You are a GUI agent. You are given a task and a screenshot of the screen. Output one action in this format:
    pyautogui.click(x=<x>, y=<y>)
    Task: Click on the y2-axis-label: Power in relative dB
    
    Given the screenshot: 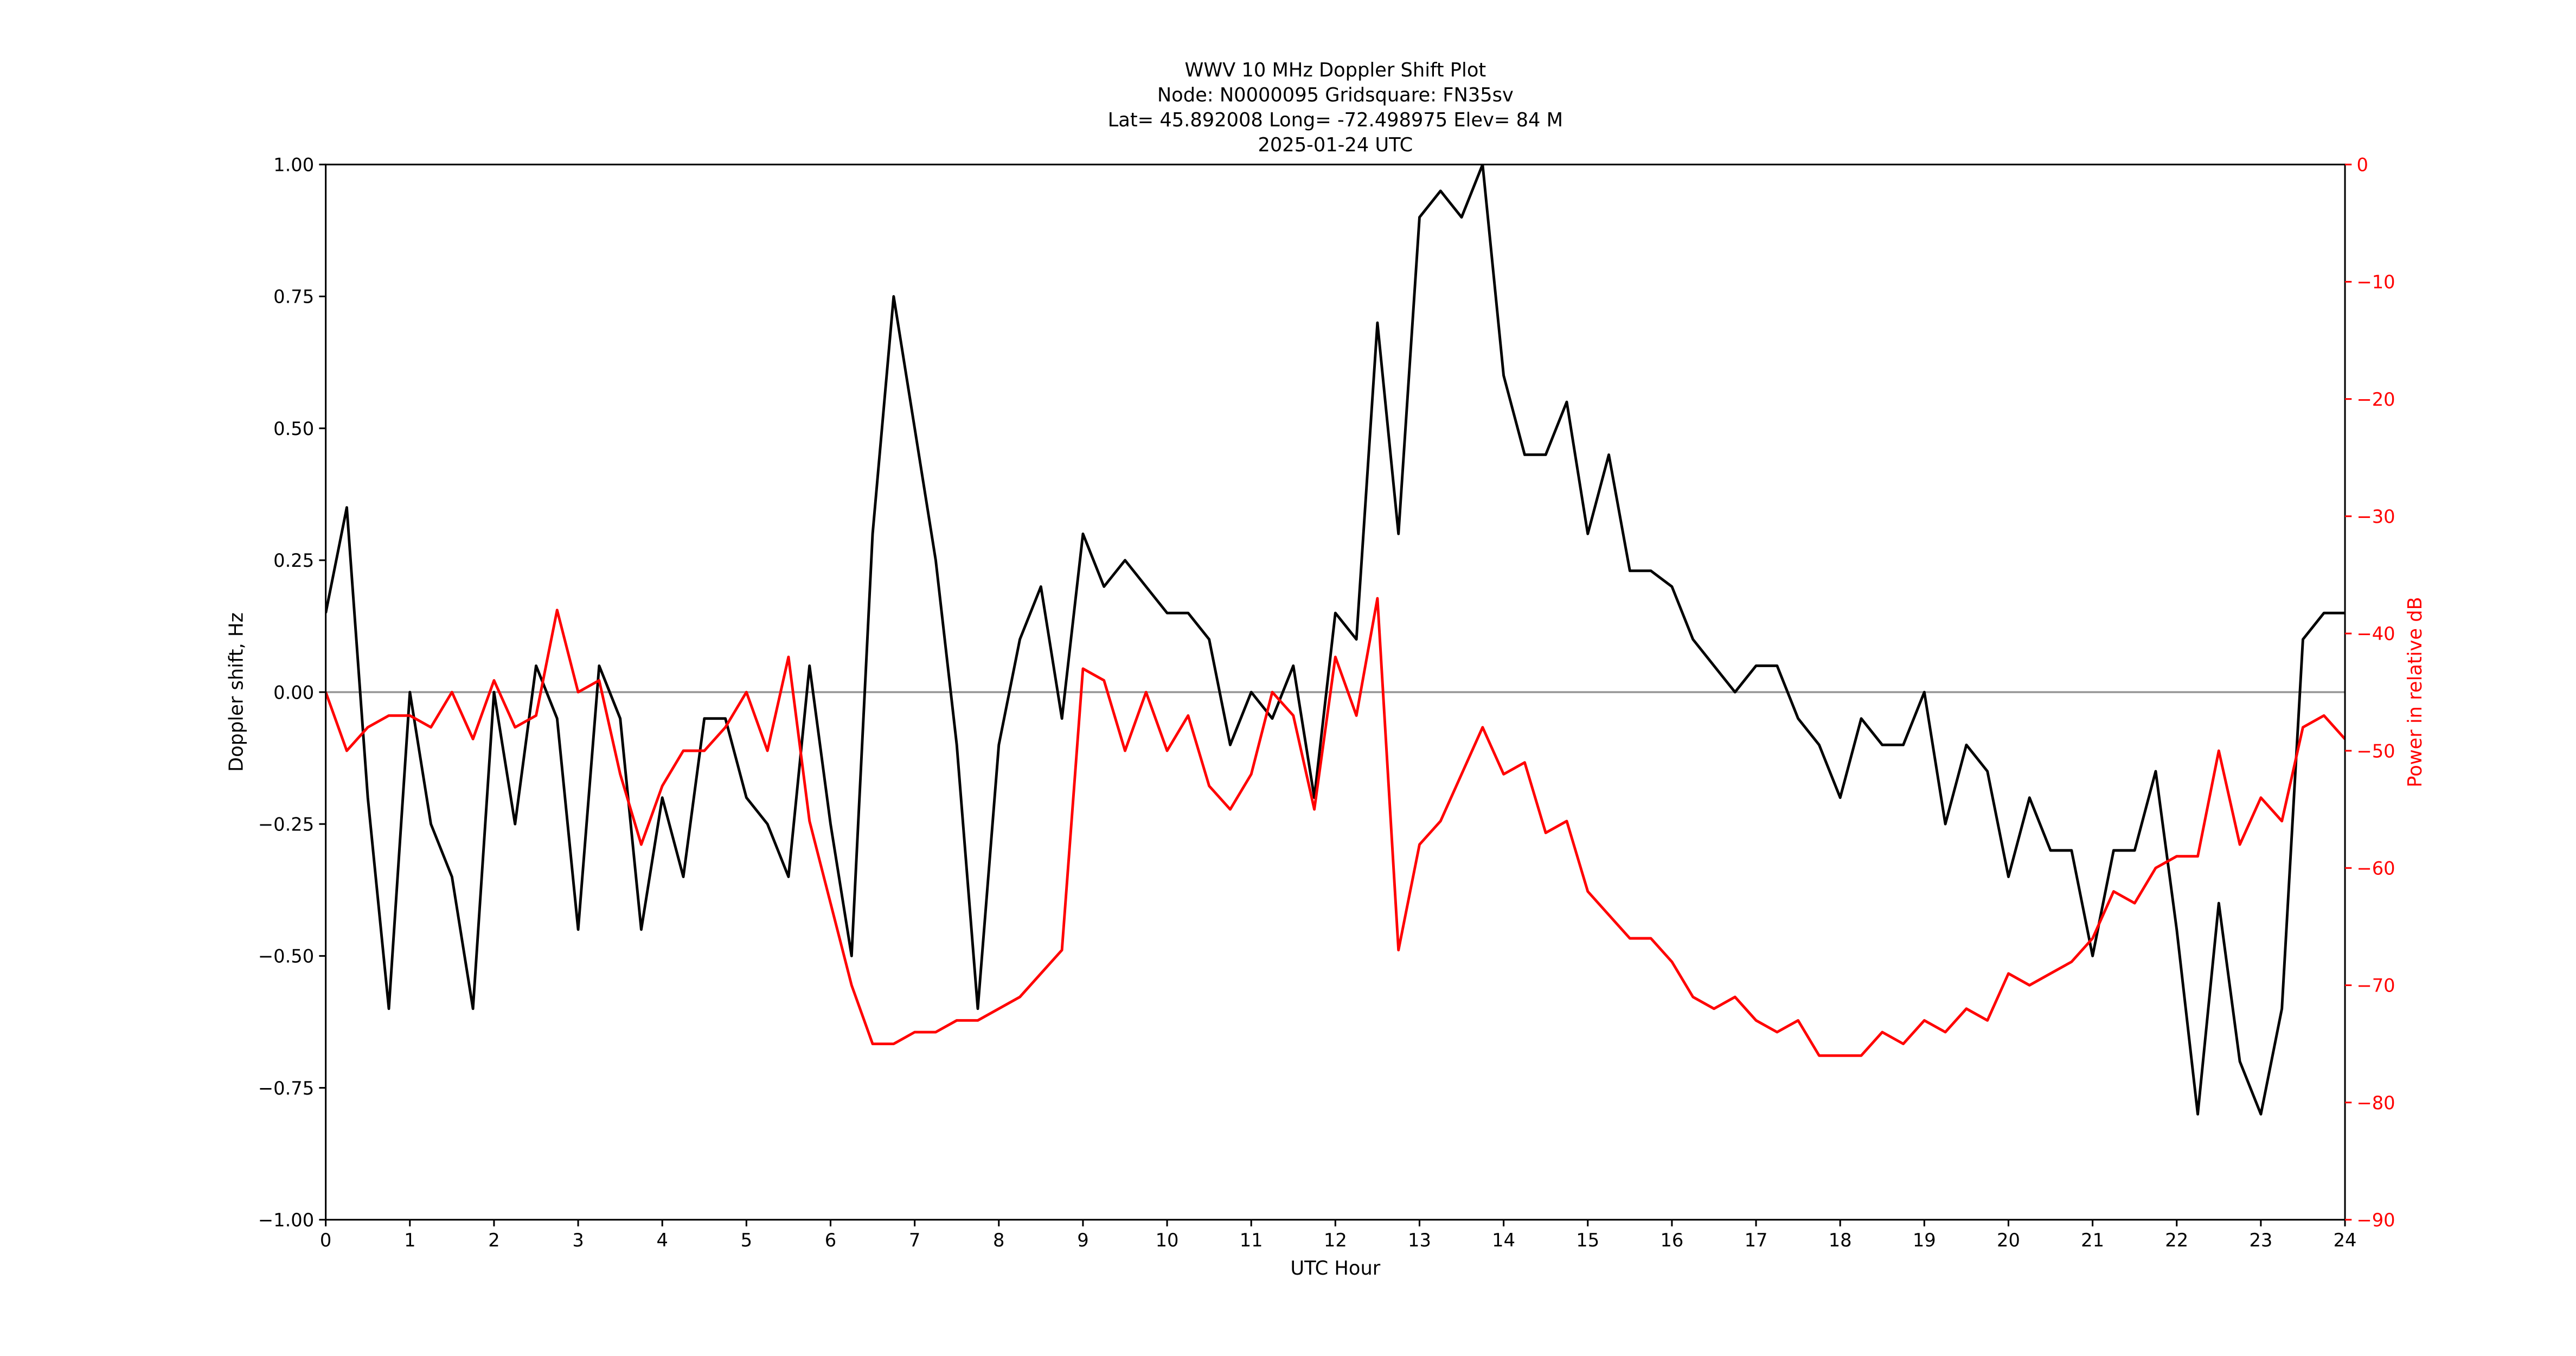 What is the action you would take?
    pyautogui.click(x=2415, y=692)
    